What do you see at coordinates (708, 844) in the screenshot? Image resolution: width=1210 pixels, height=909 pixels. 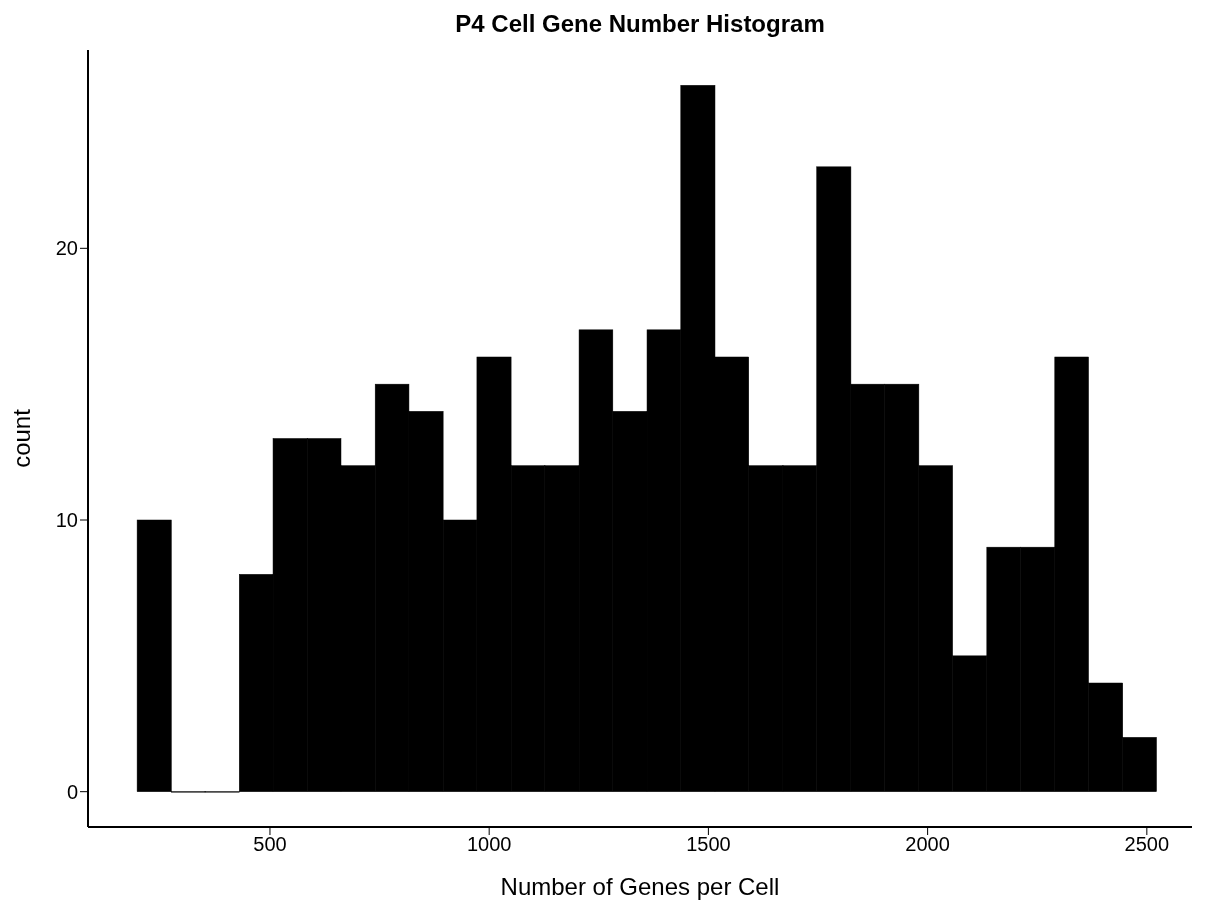 I see `x-tick-label: 1500` at bounding box center [708, 844].